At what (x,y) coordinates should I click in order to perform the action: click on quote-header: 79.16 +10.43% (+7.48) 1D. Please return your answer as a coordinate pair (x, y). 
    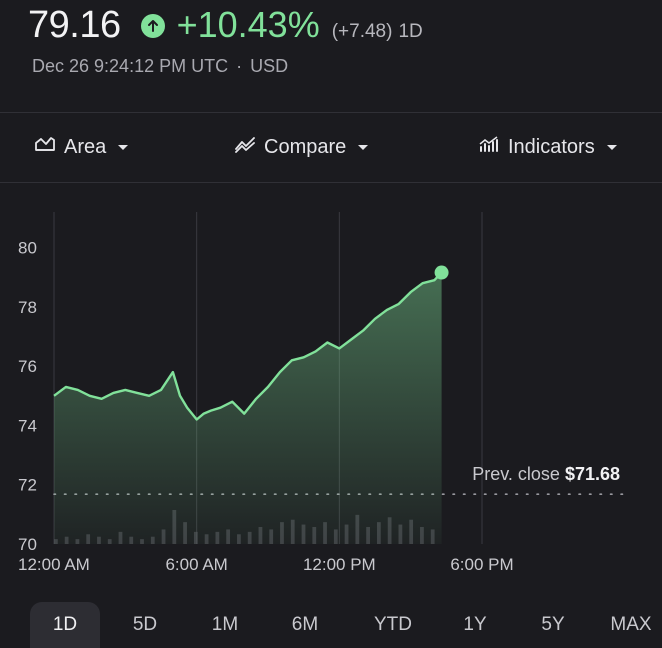
    Looking at the image, I should click on (225, 25).